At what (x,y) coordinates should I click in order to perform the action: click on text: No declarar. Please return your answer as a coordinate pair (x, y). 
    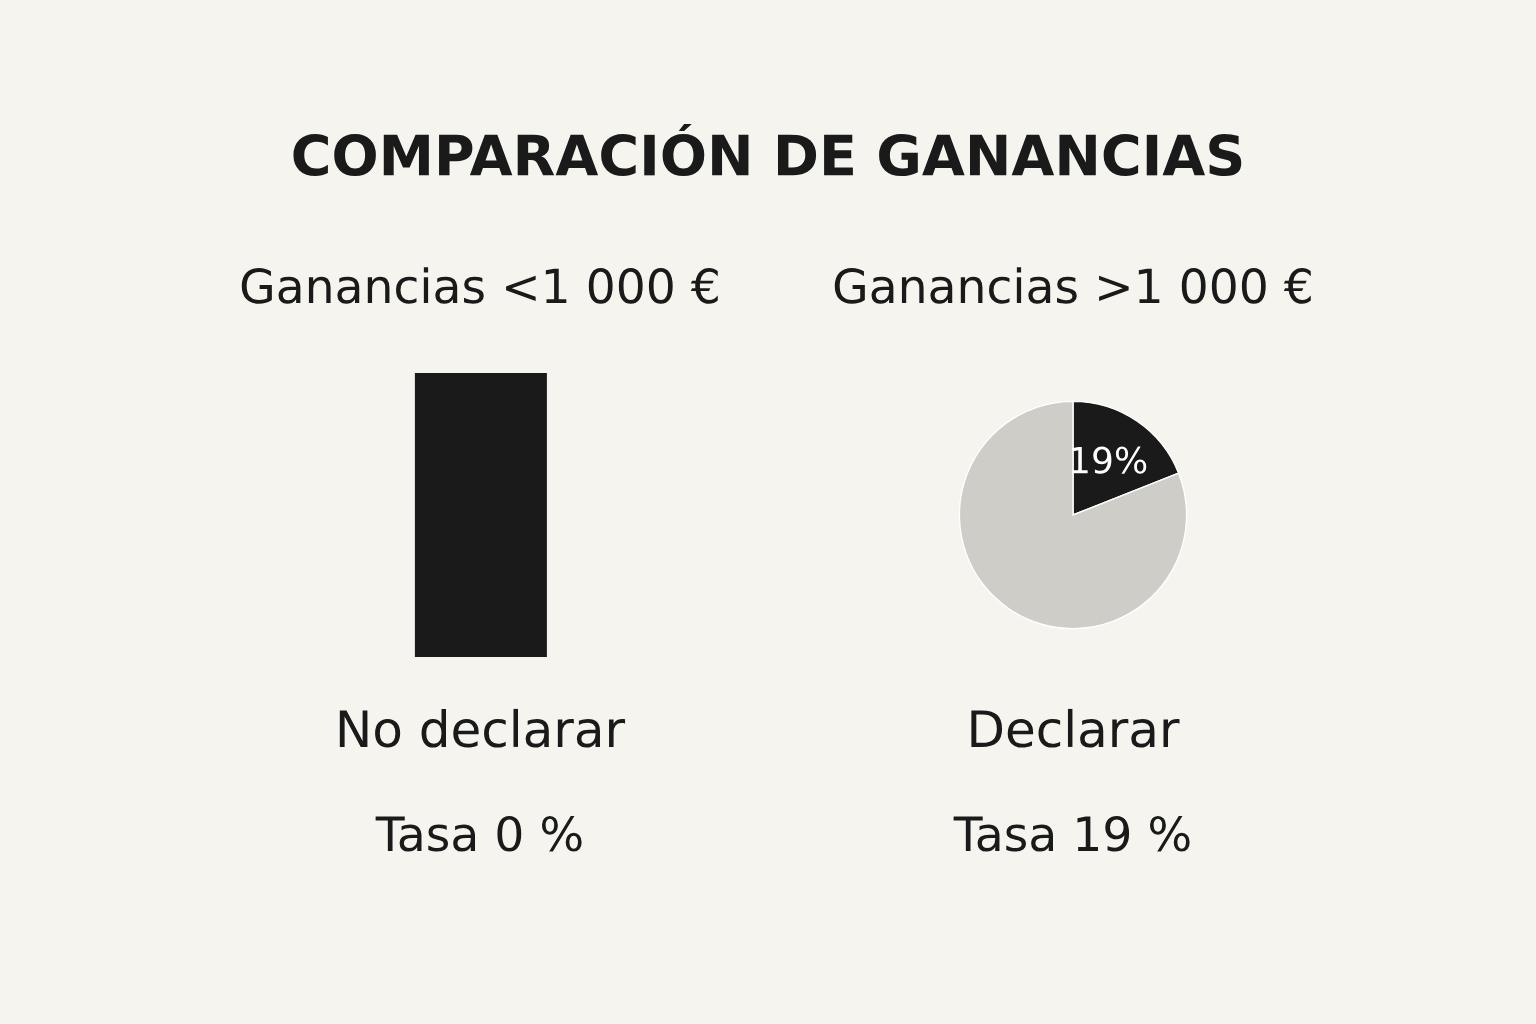
    Looking at the image, I should click on (482, 728).